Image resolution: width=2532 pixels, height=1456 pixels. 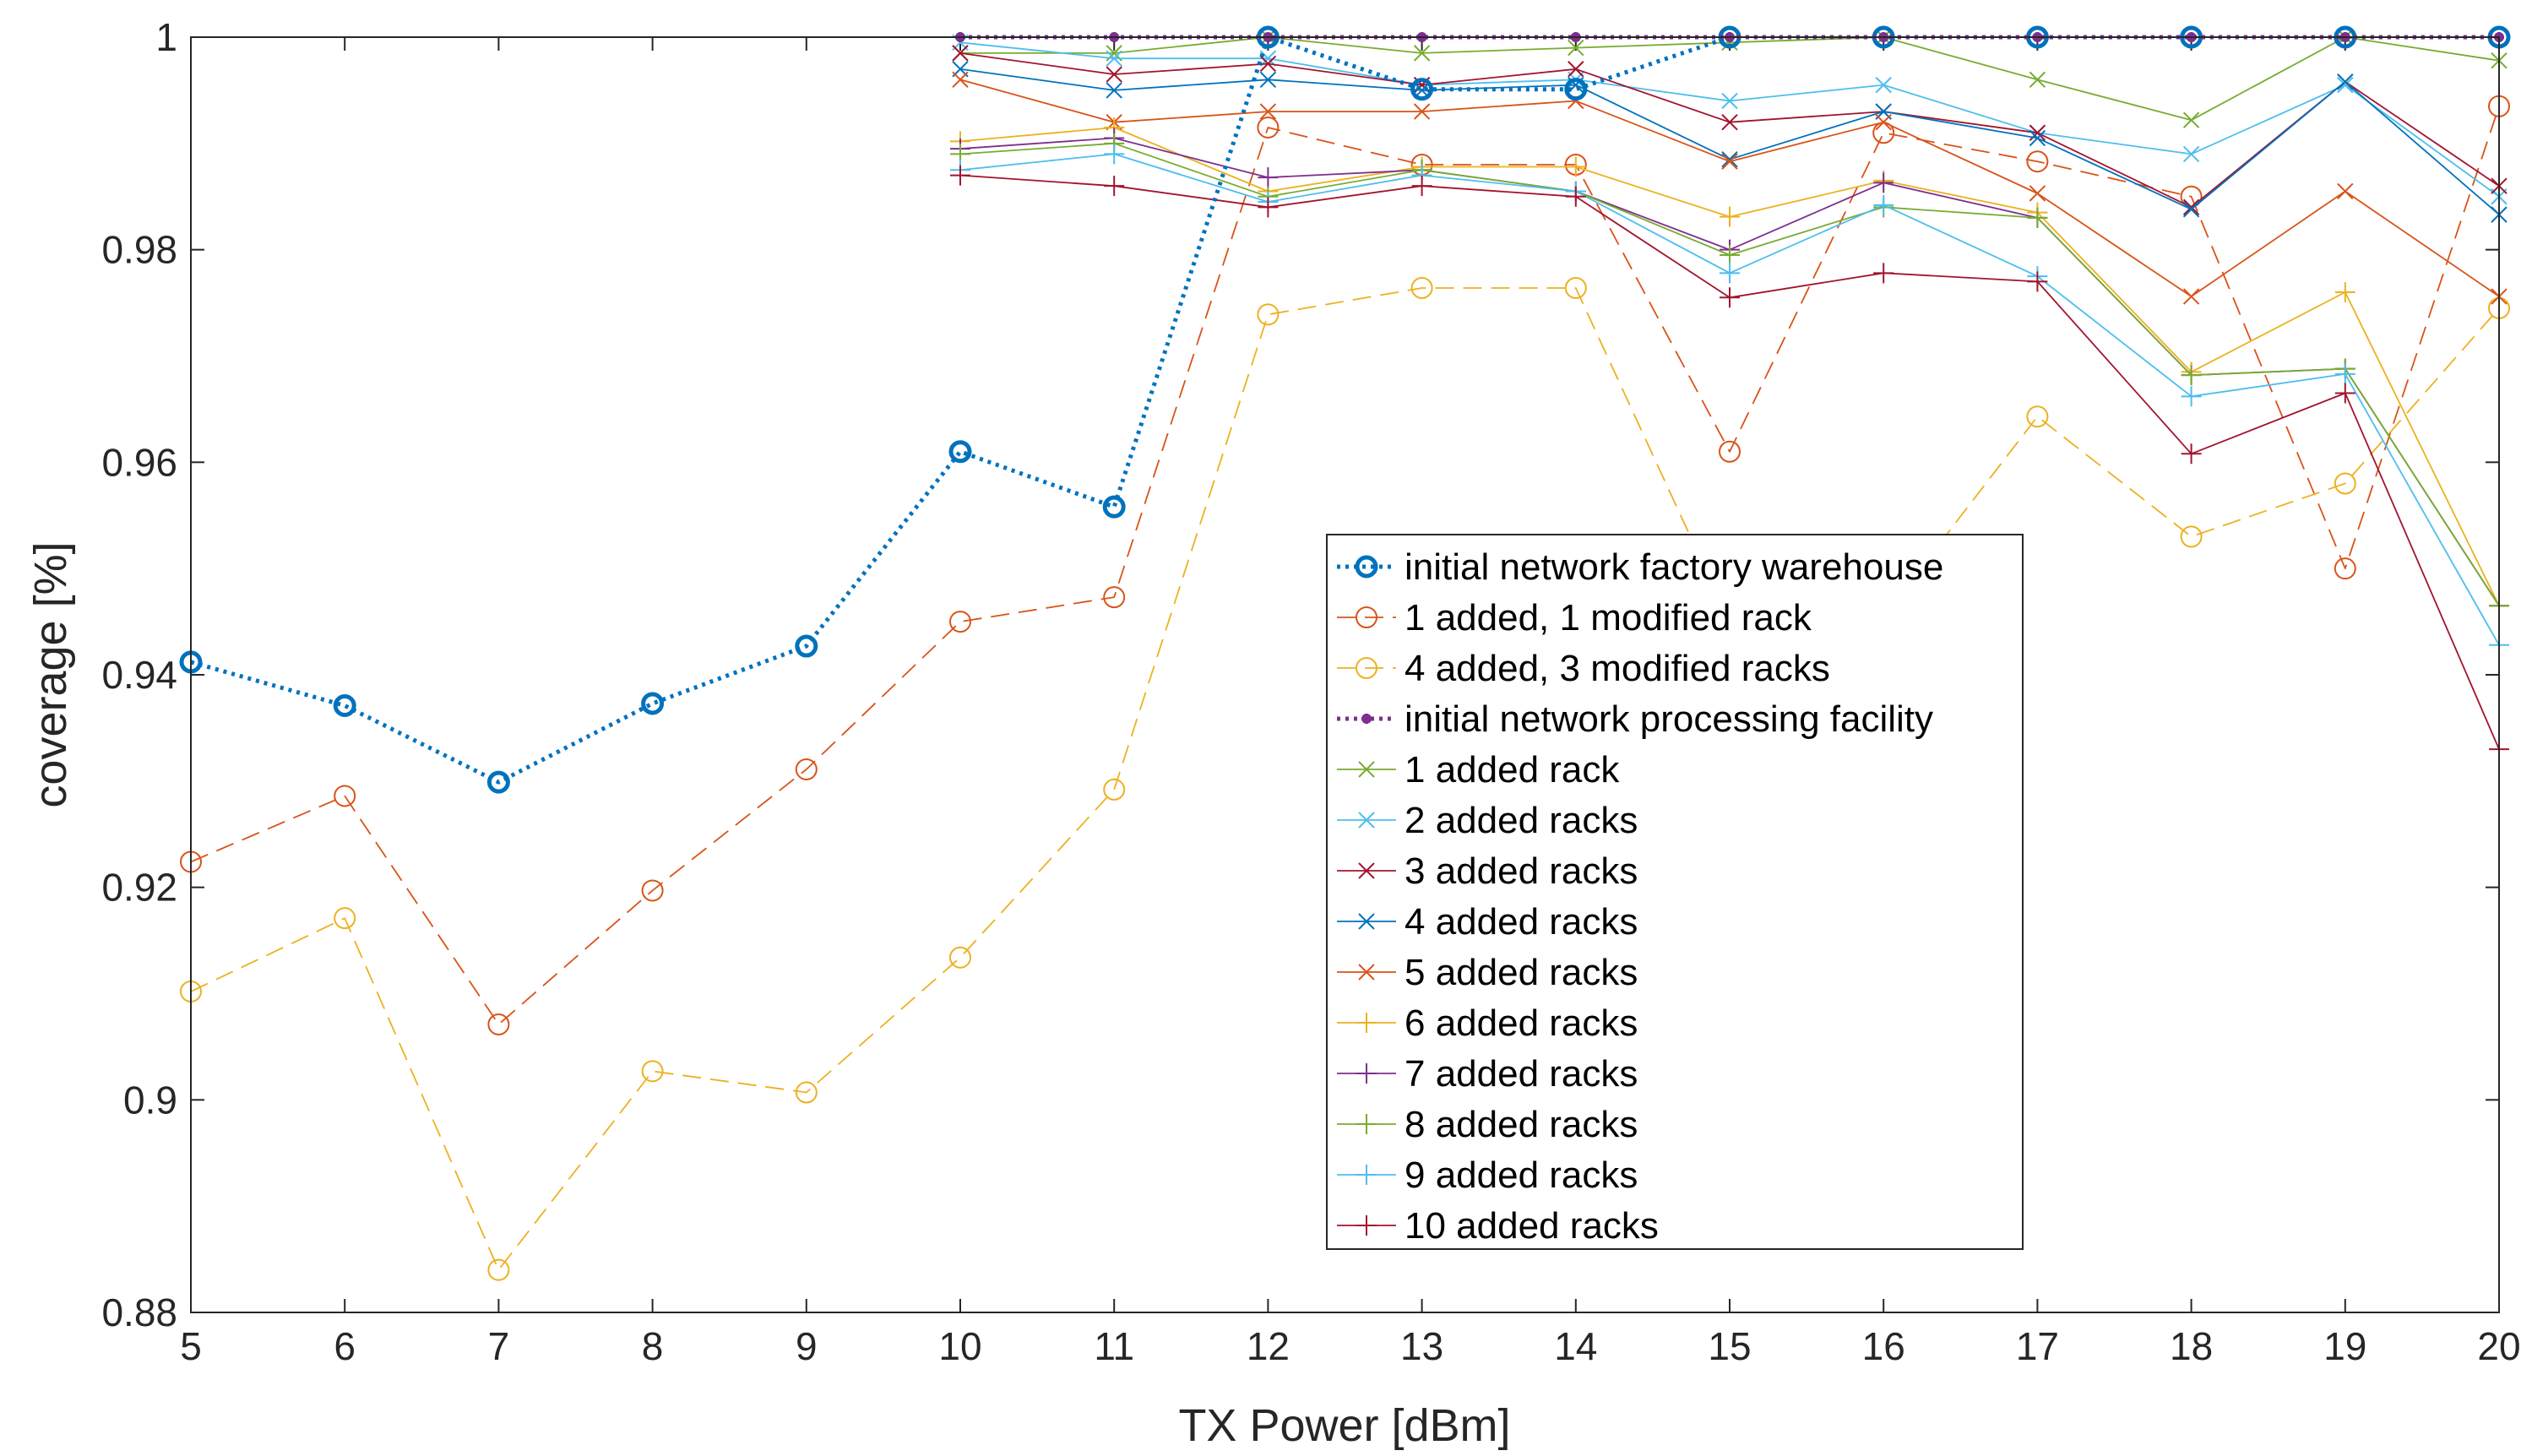 What do you see at coordinates (1521, 1023) in the screenshot?
I see `legend-label: 6 added racks` at bounding box center [1521, 1023].